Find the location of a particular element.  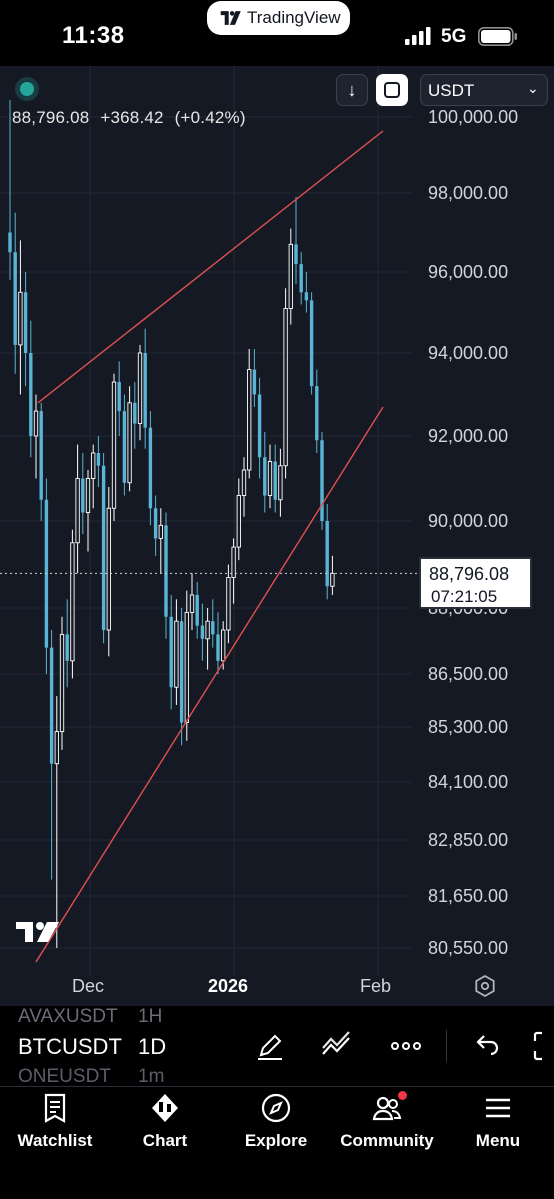

last-price-label: 88,796.08 07:21:05 is located at coordinates (475, 583).